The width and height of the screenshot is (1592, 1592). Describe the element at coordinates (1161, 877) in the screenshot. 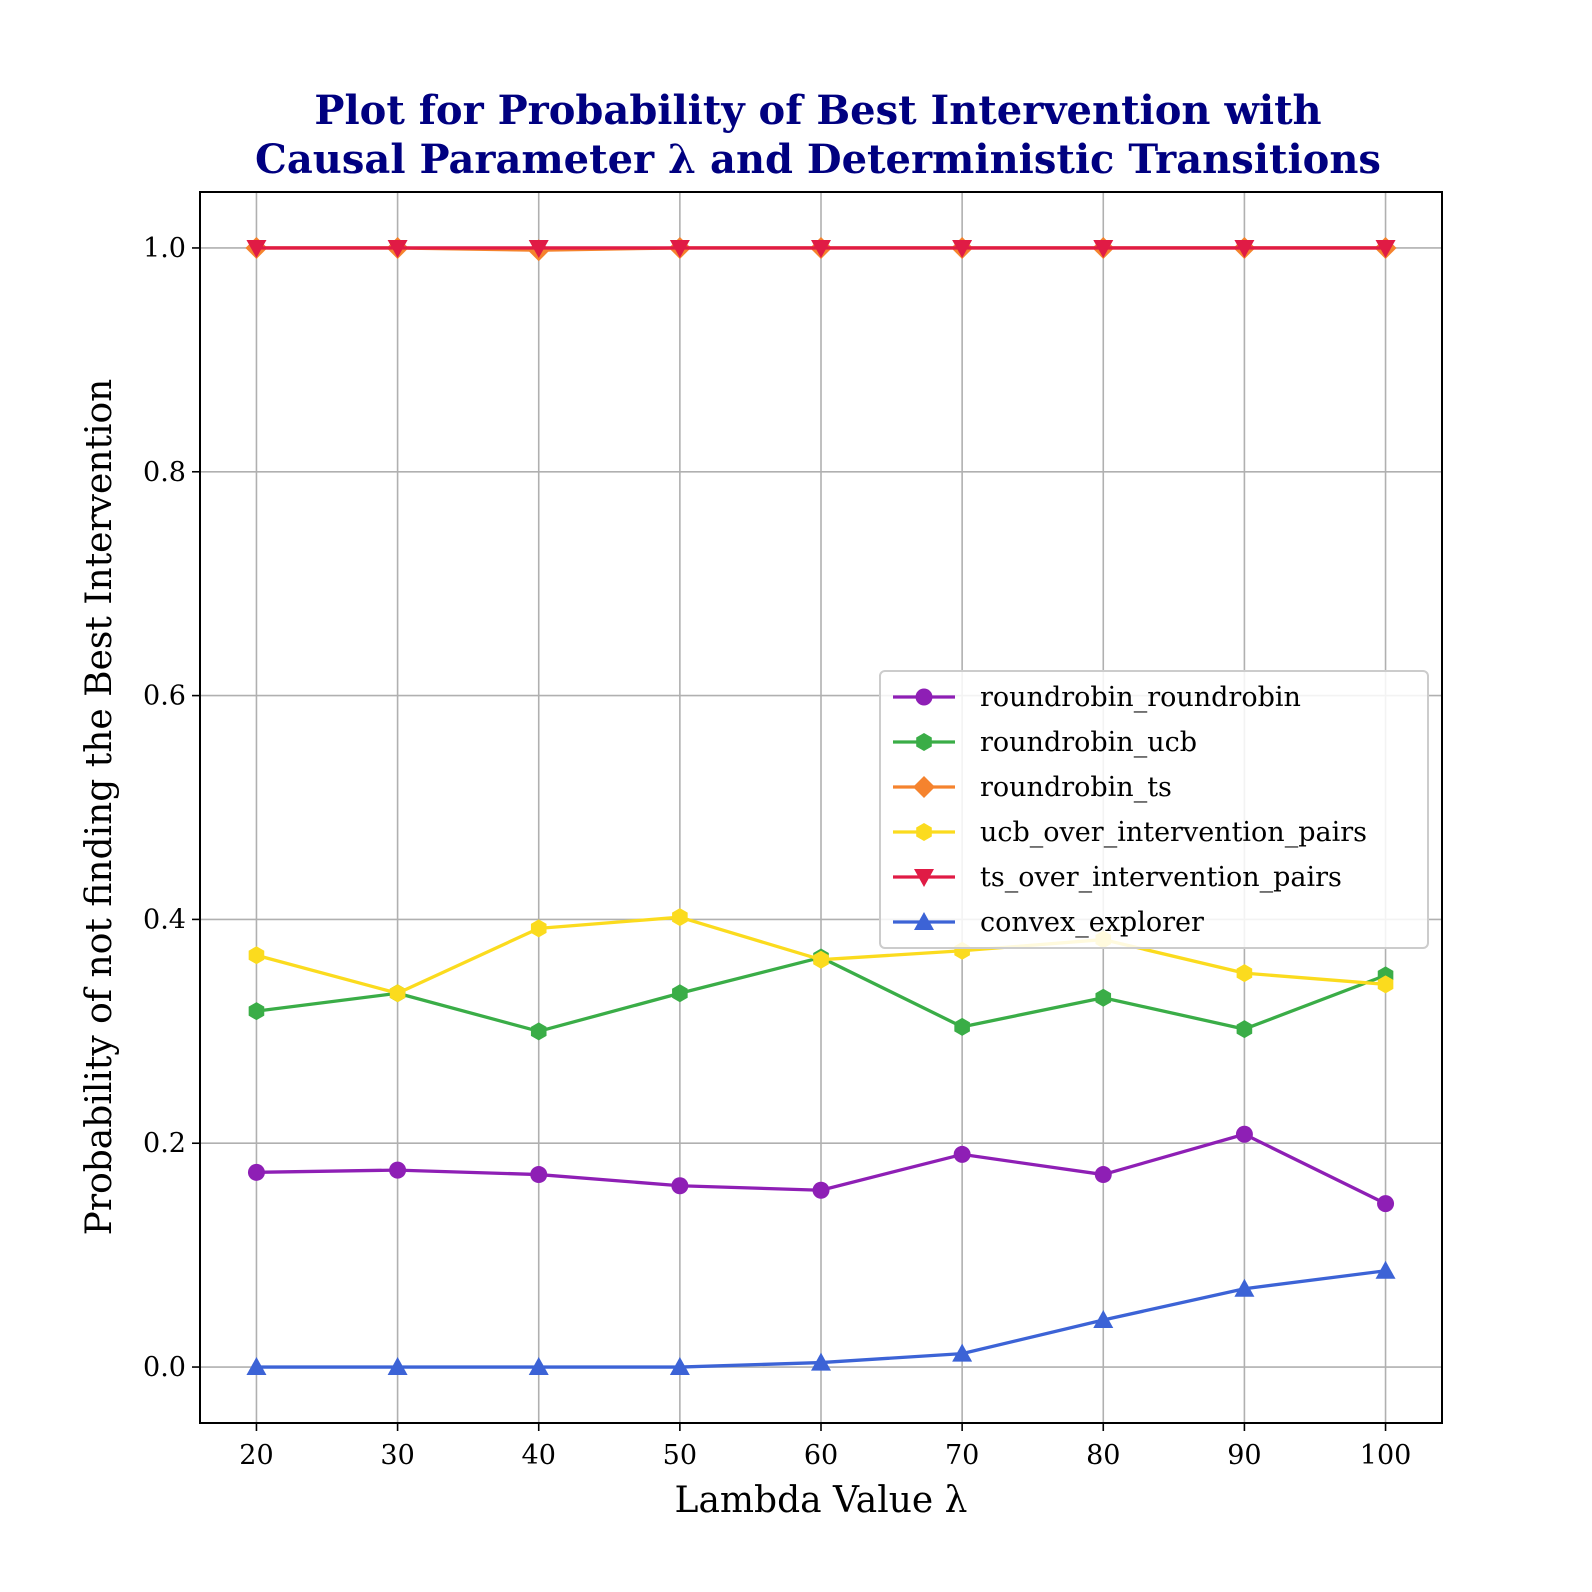

I see `legend-label: ts_over_intervention_pairs` at that location.